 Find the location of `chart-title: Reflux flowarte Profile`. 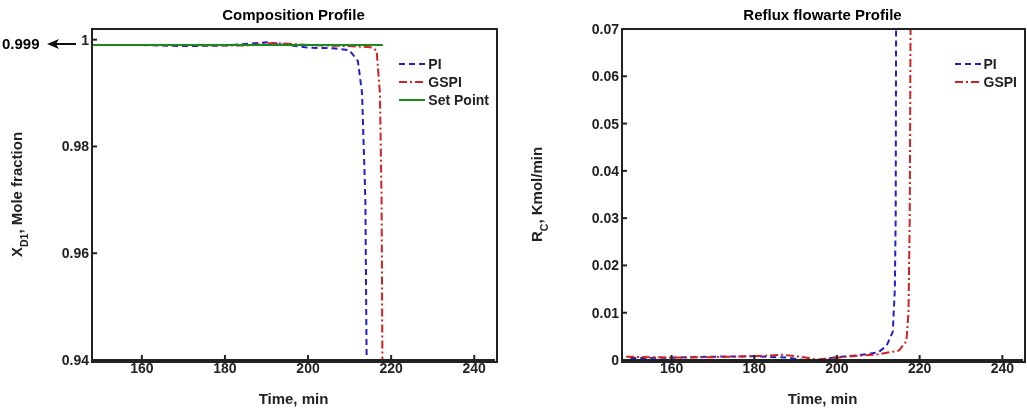

chart-title: Reflux flowarte Profile is located at coordinates (822, 14).